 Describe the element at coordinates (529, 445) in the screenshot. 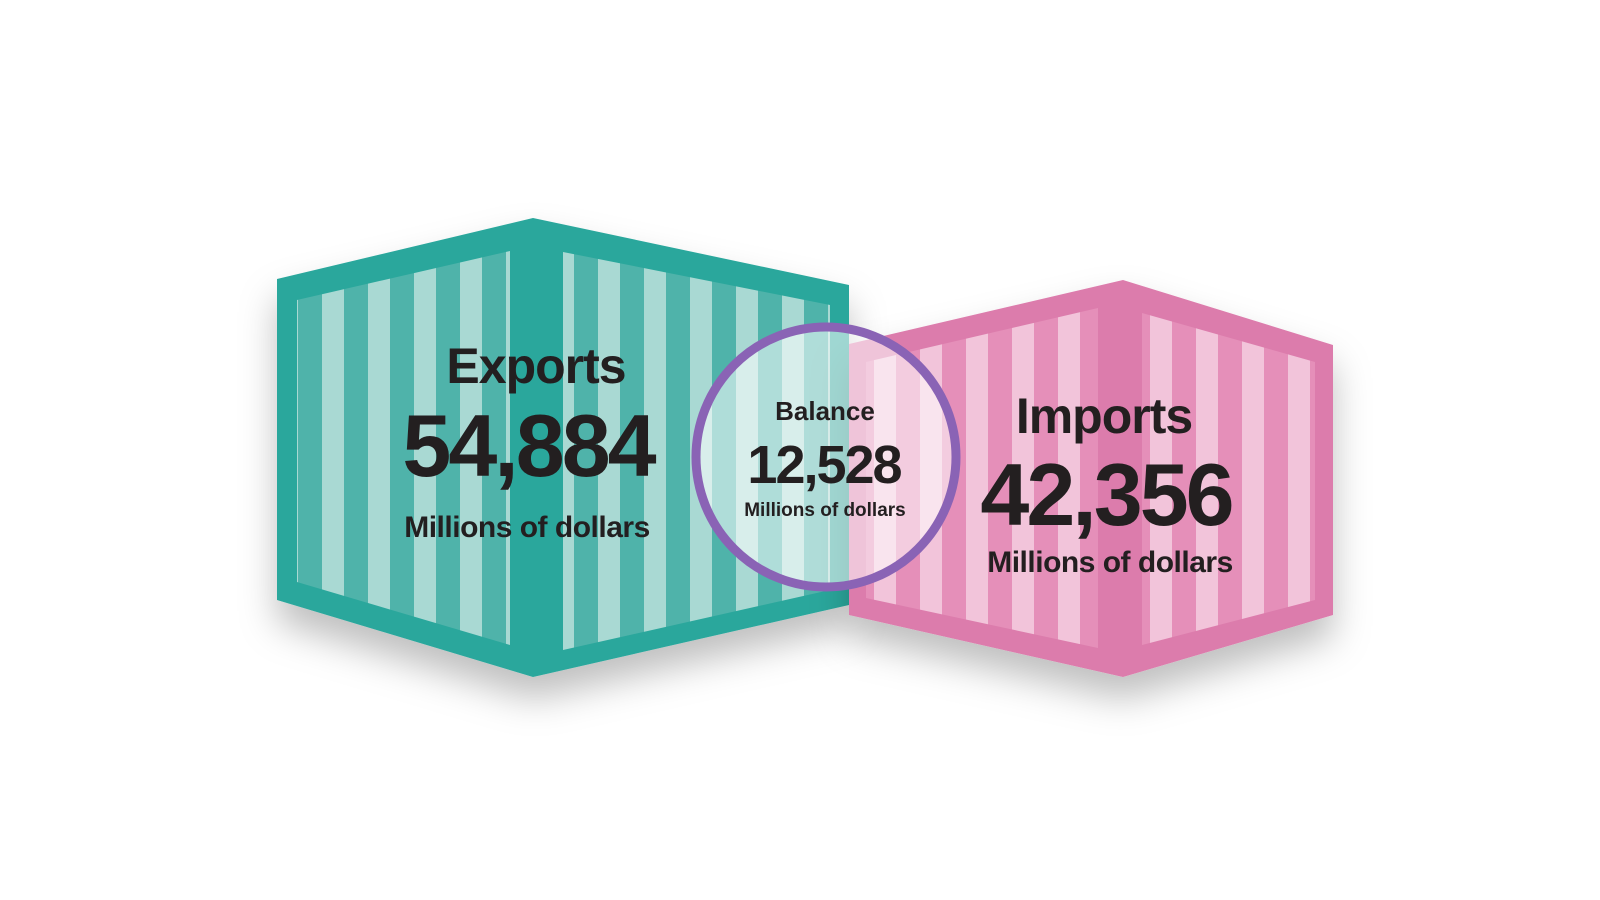

I see `exports-value: 54,884` at that location.